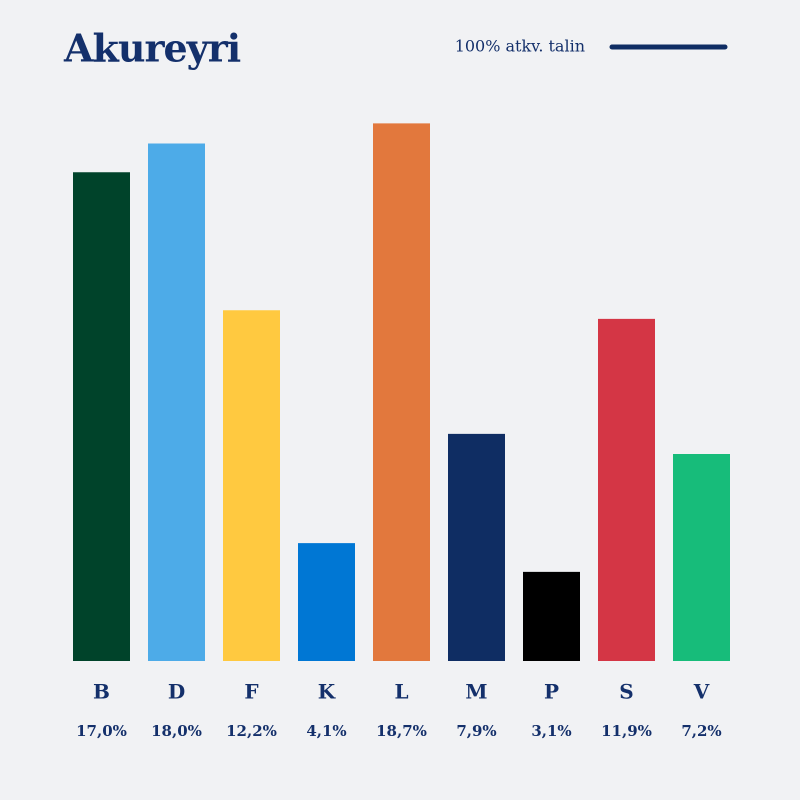 The height and width of the screenshot is (800, 800). What do you see at coordinates (251, 731) in the screenshot?
I see `value-label: 12,2%` at bounding box center [251, 731].